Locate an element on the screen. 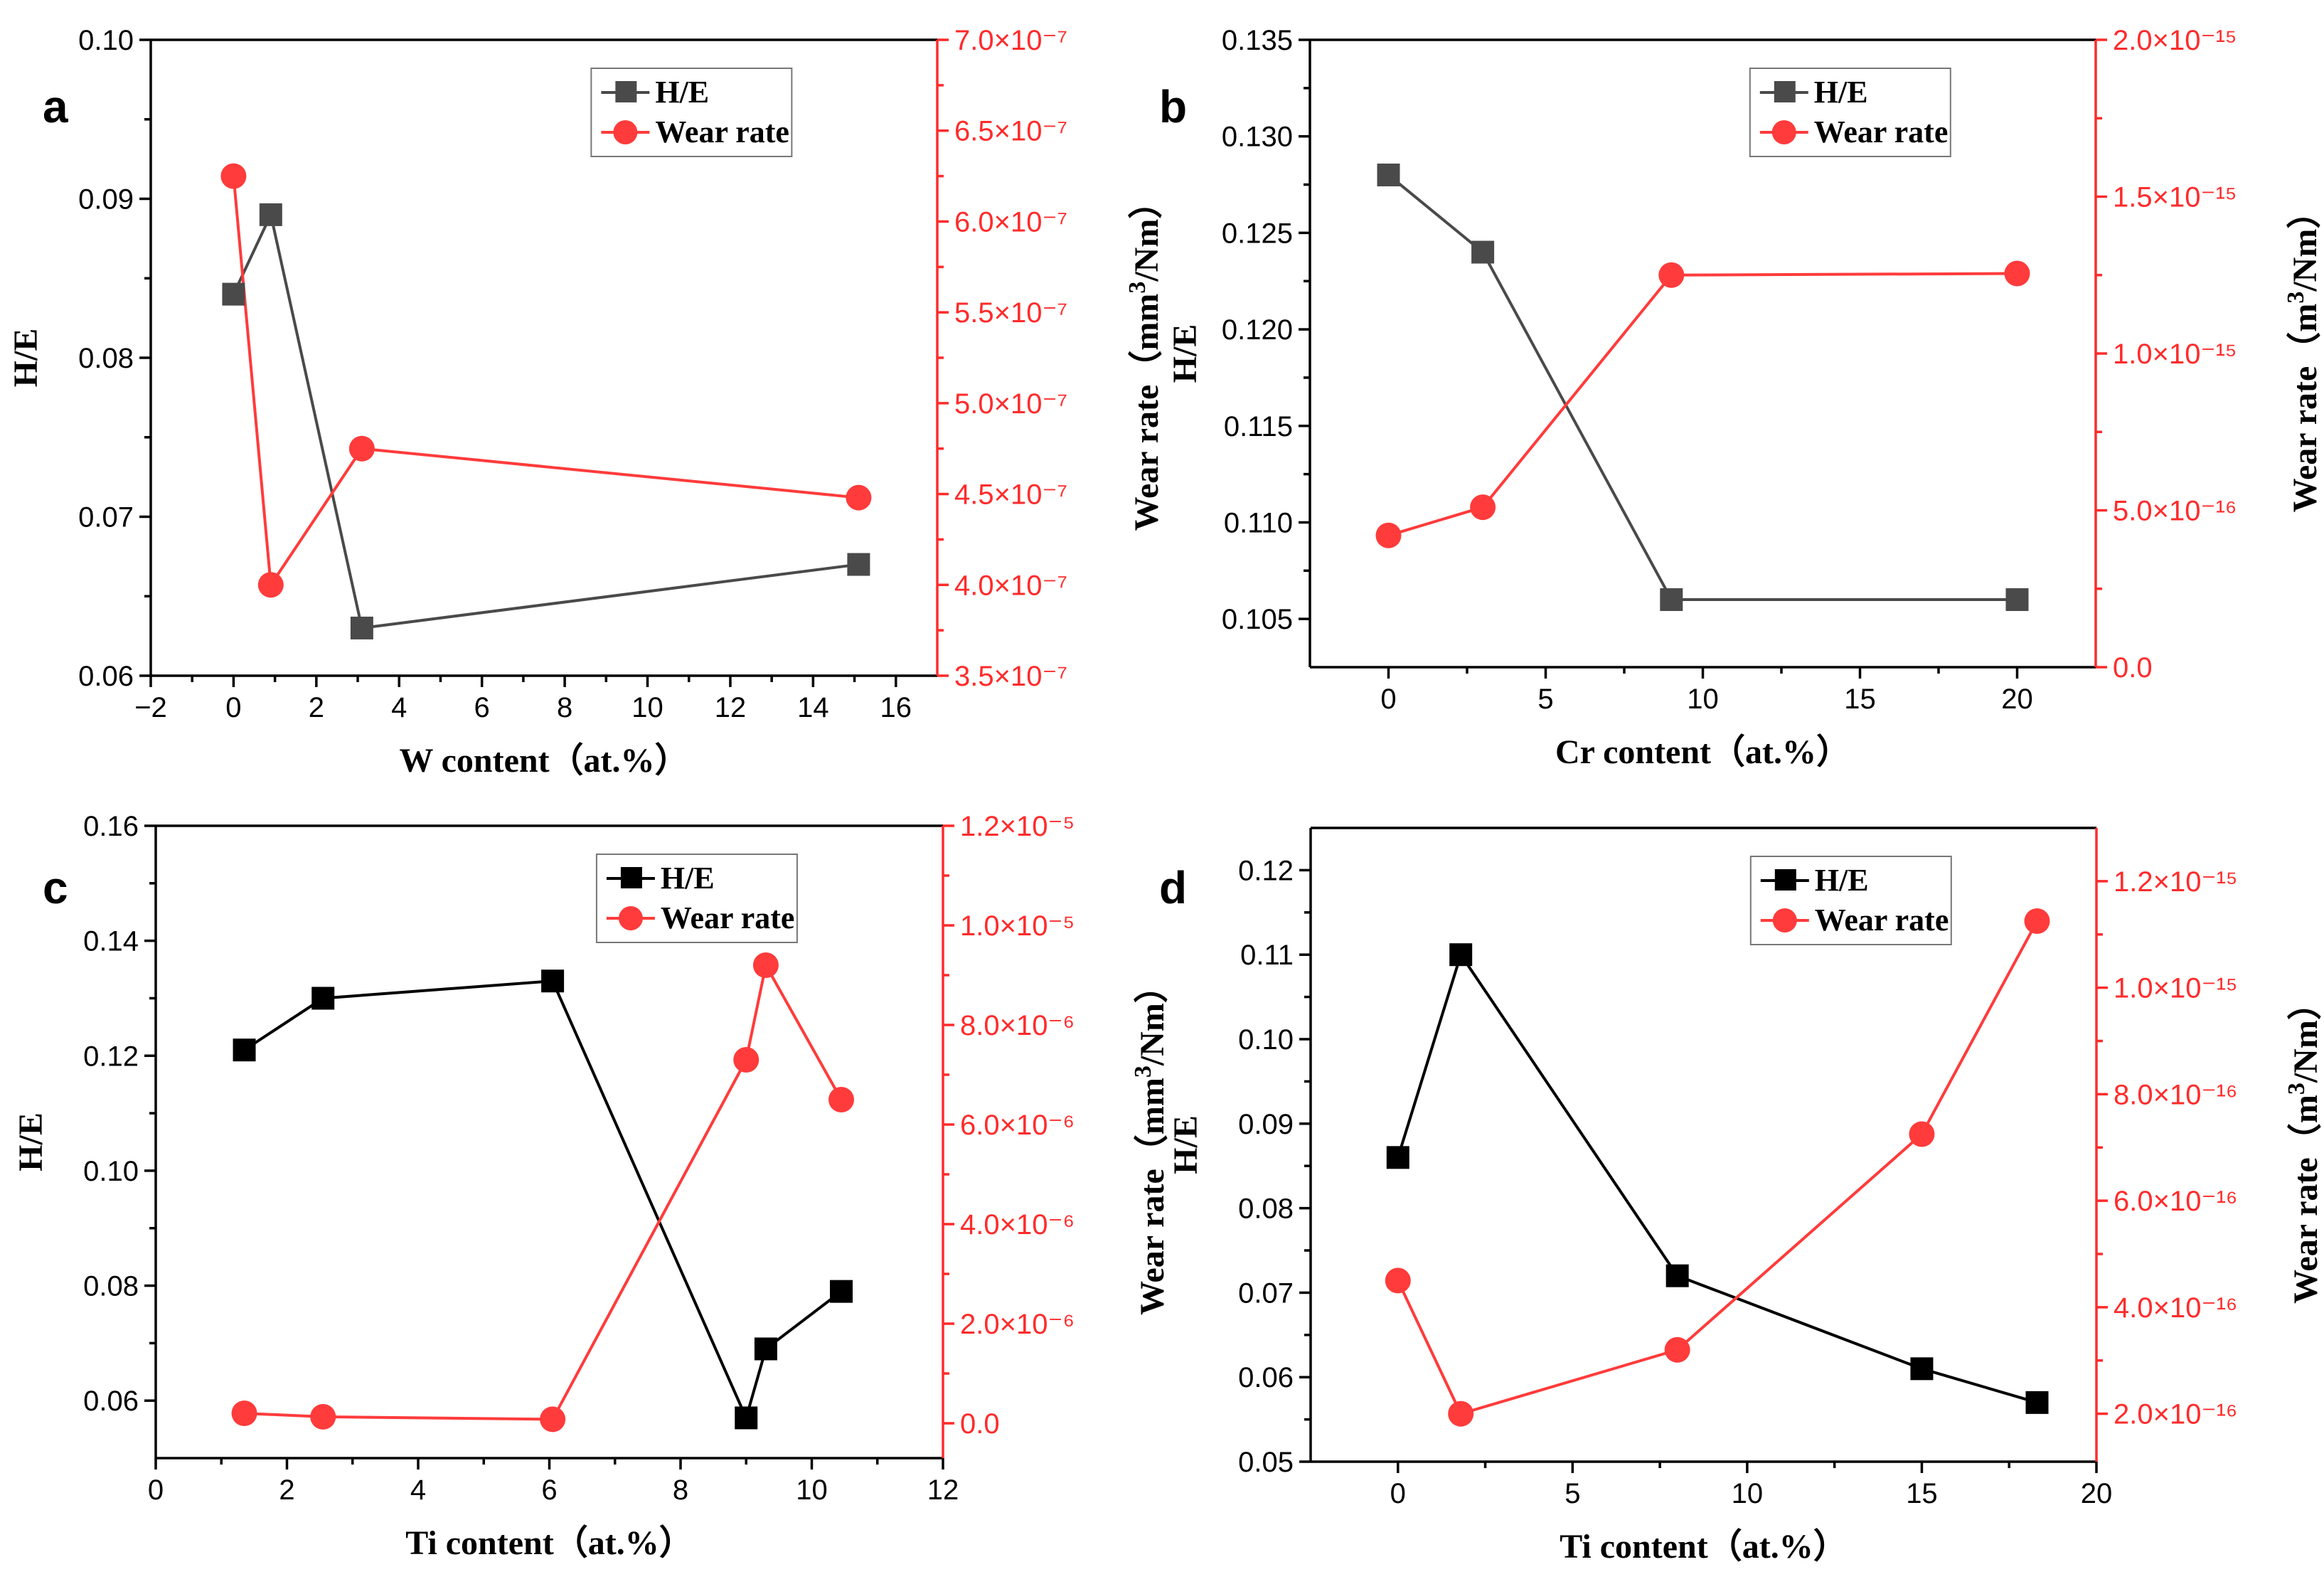 The width and height of the screenshot is (2324, 1589). legend-wear-label: Wear rate is located at coordinates (1882, 132).